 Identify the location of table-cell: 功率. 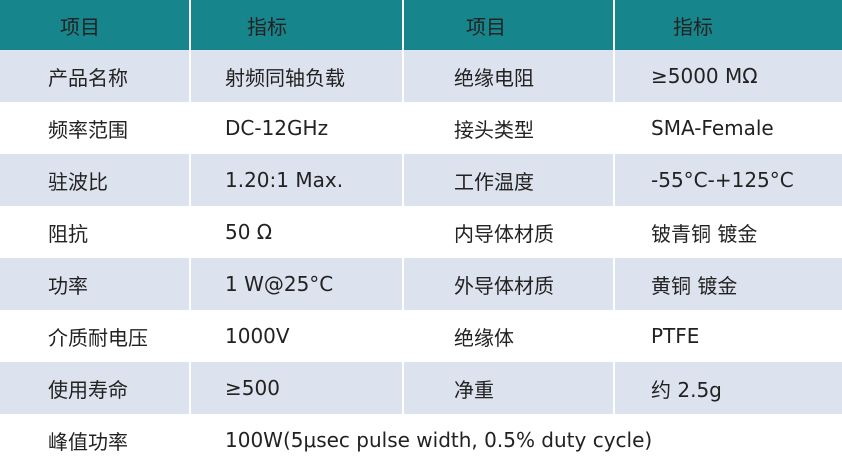
(95, 284).